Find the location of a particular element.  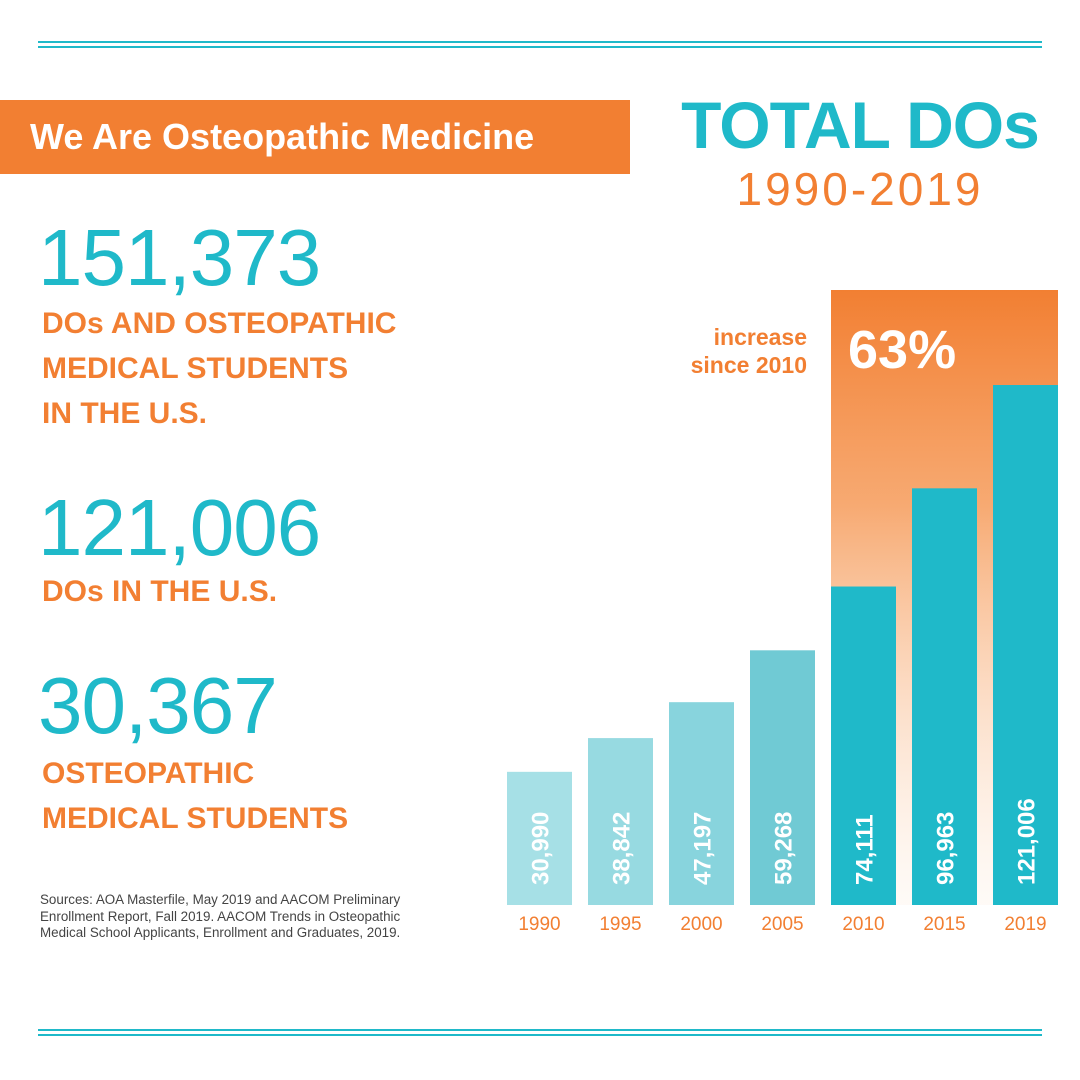

bottom-divider is located at coordinates (540, 1032).